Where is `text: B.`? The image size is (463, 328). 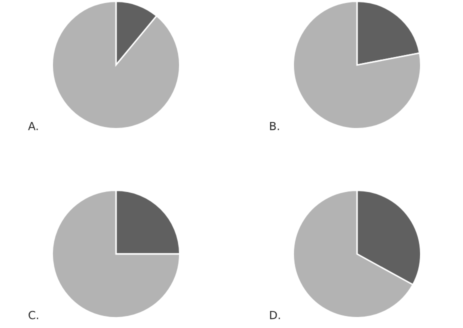 text: B. is located at coordinates (274, 126).